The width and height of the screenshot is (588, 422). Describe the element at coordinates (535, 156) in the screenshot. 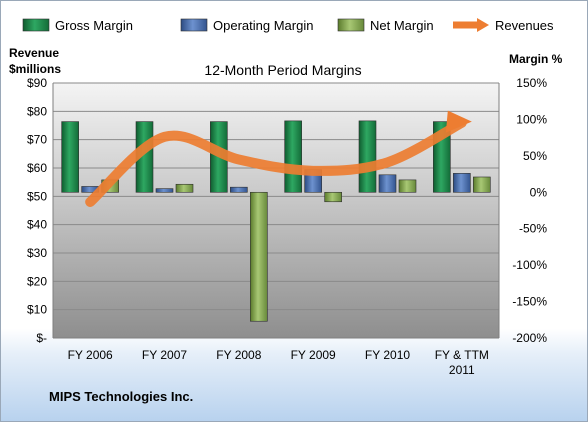

I see `right-tick-label: 50%` at that location.